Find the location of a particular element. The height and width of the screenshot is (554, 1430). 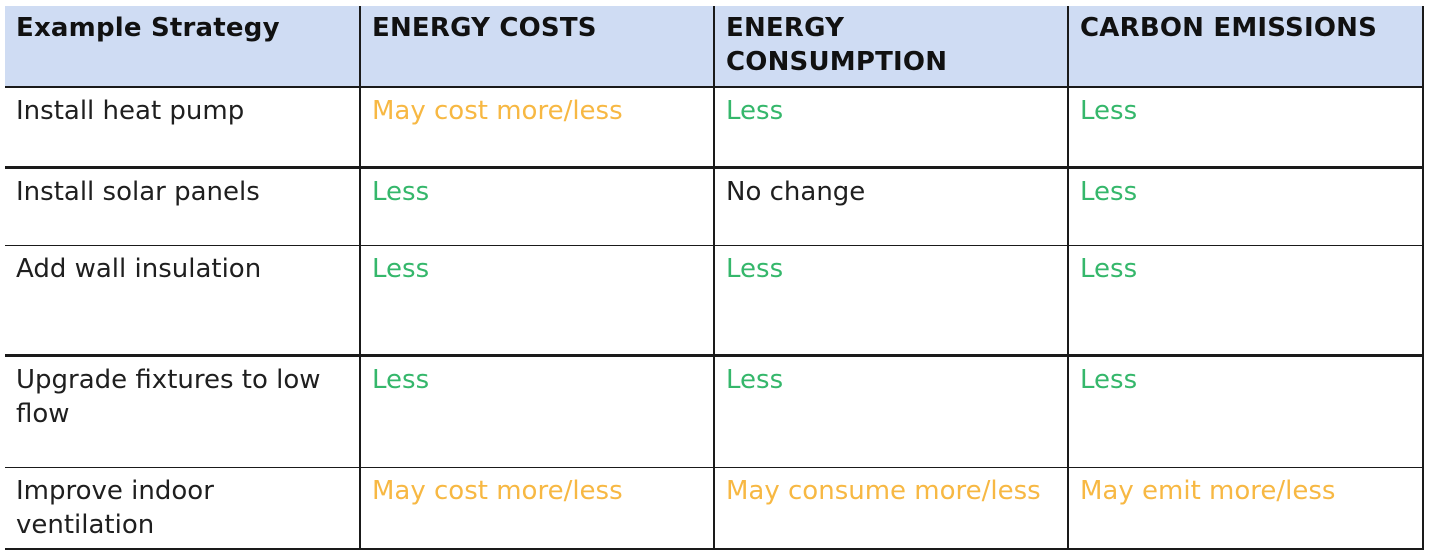

header-carbon-emissions: CARBON EMISSIONS is located at coordinates (1245, 47).